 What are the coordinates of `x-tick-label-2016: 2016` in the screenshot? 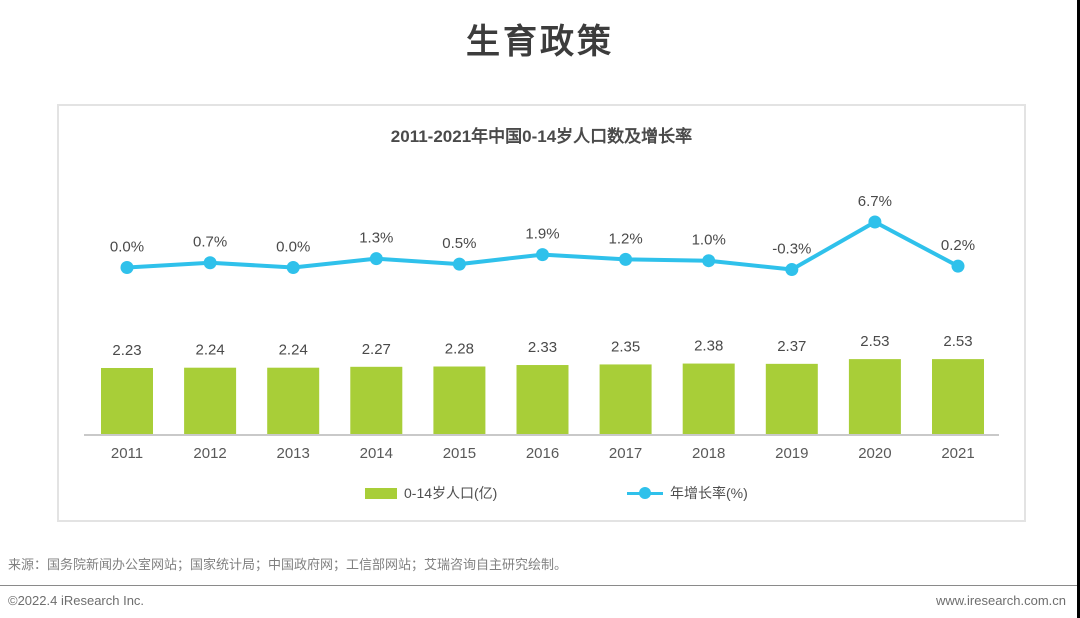 It's located at (542, 453).